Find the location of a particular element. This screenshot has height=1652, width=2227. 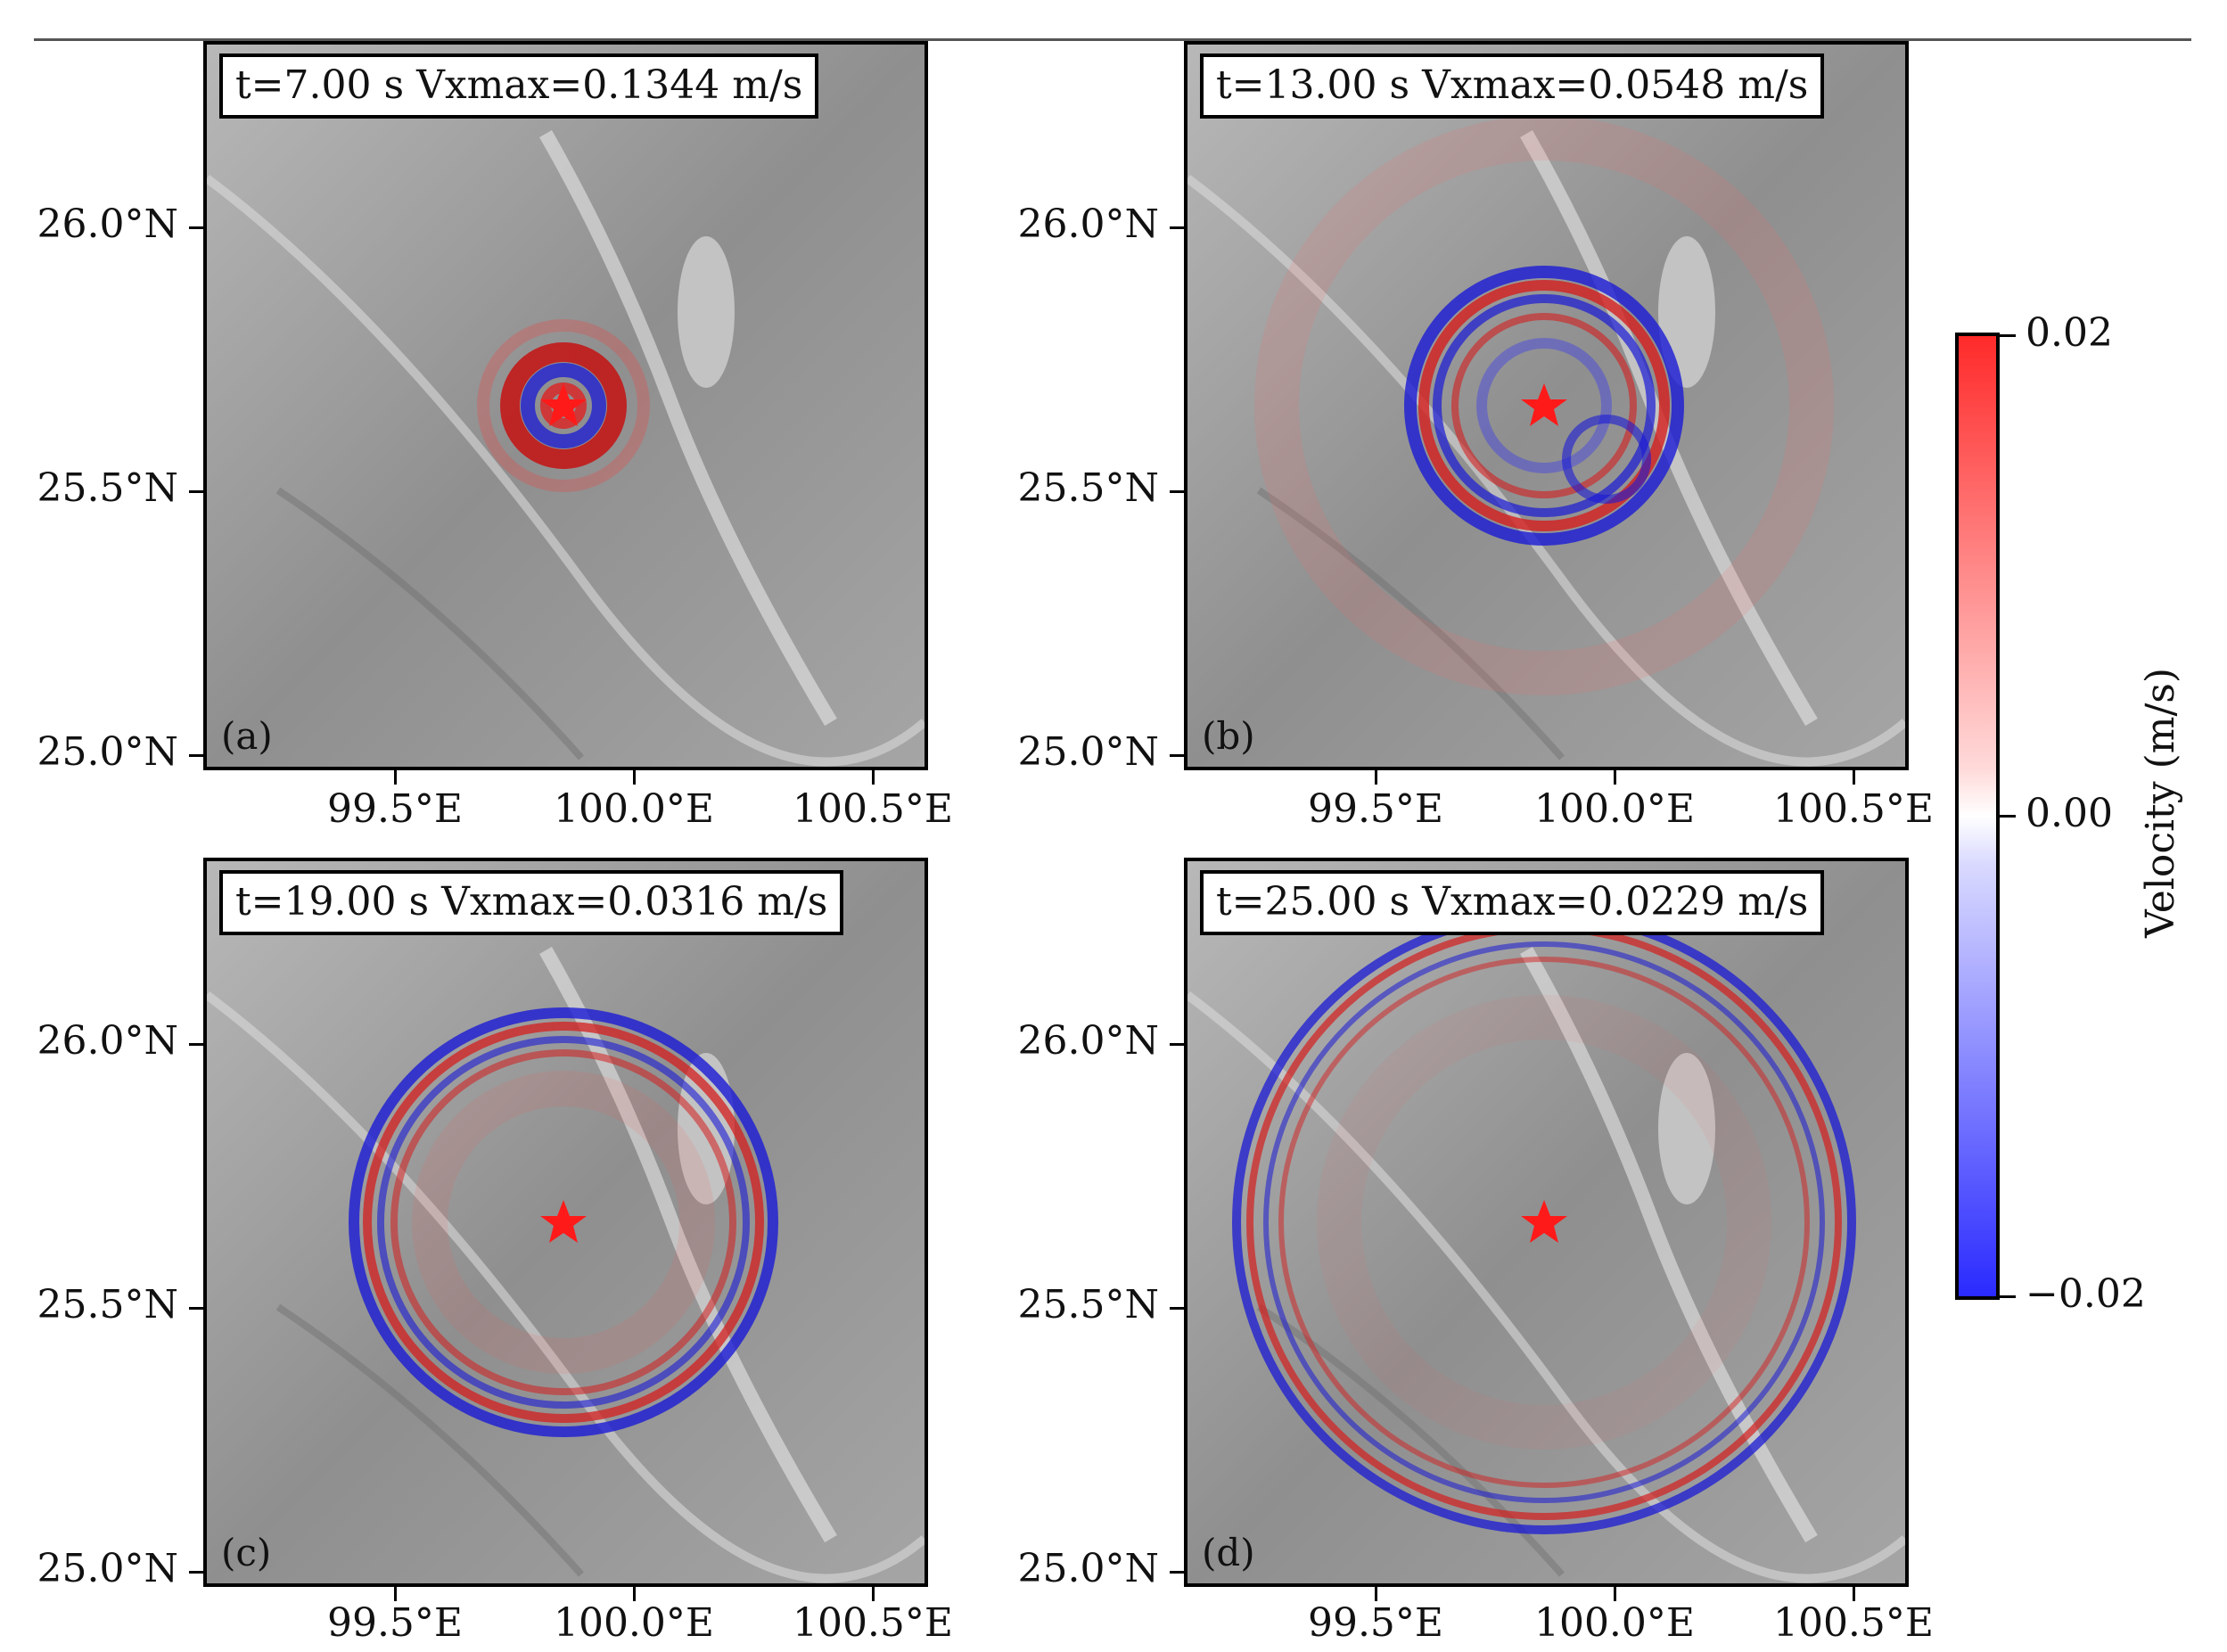

colorbar-tick-label: −0.02 is located at coordinates (2086, 1294).